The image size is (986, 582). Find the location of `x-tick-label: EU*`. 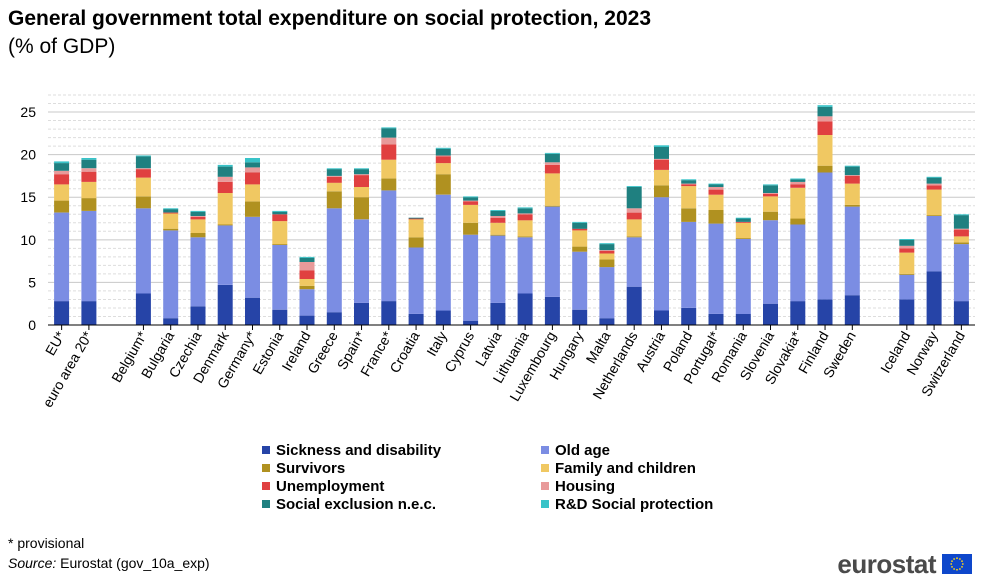

x-tick-label: EU* is located at coordinates (55, 343).